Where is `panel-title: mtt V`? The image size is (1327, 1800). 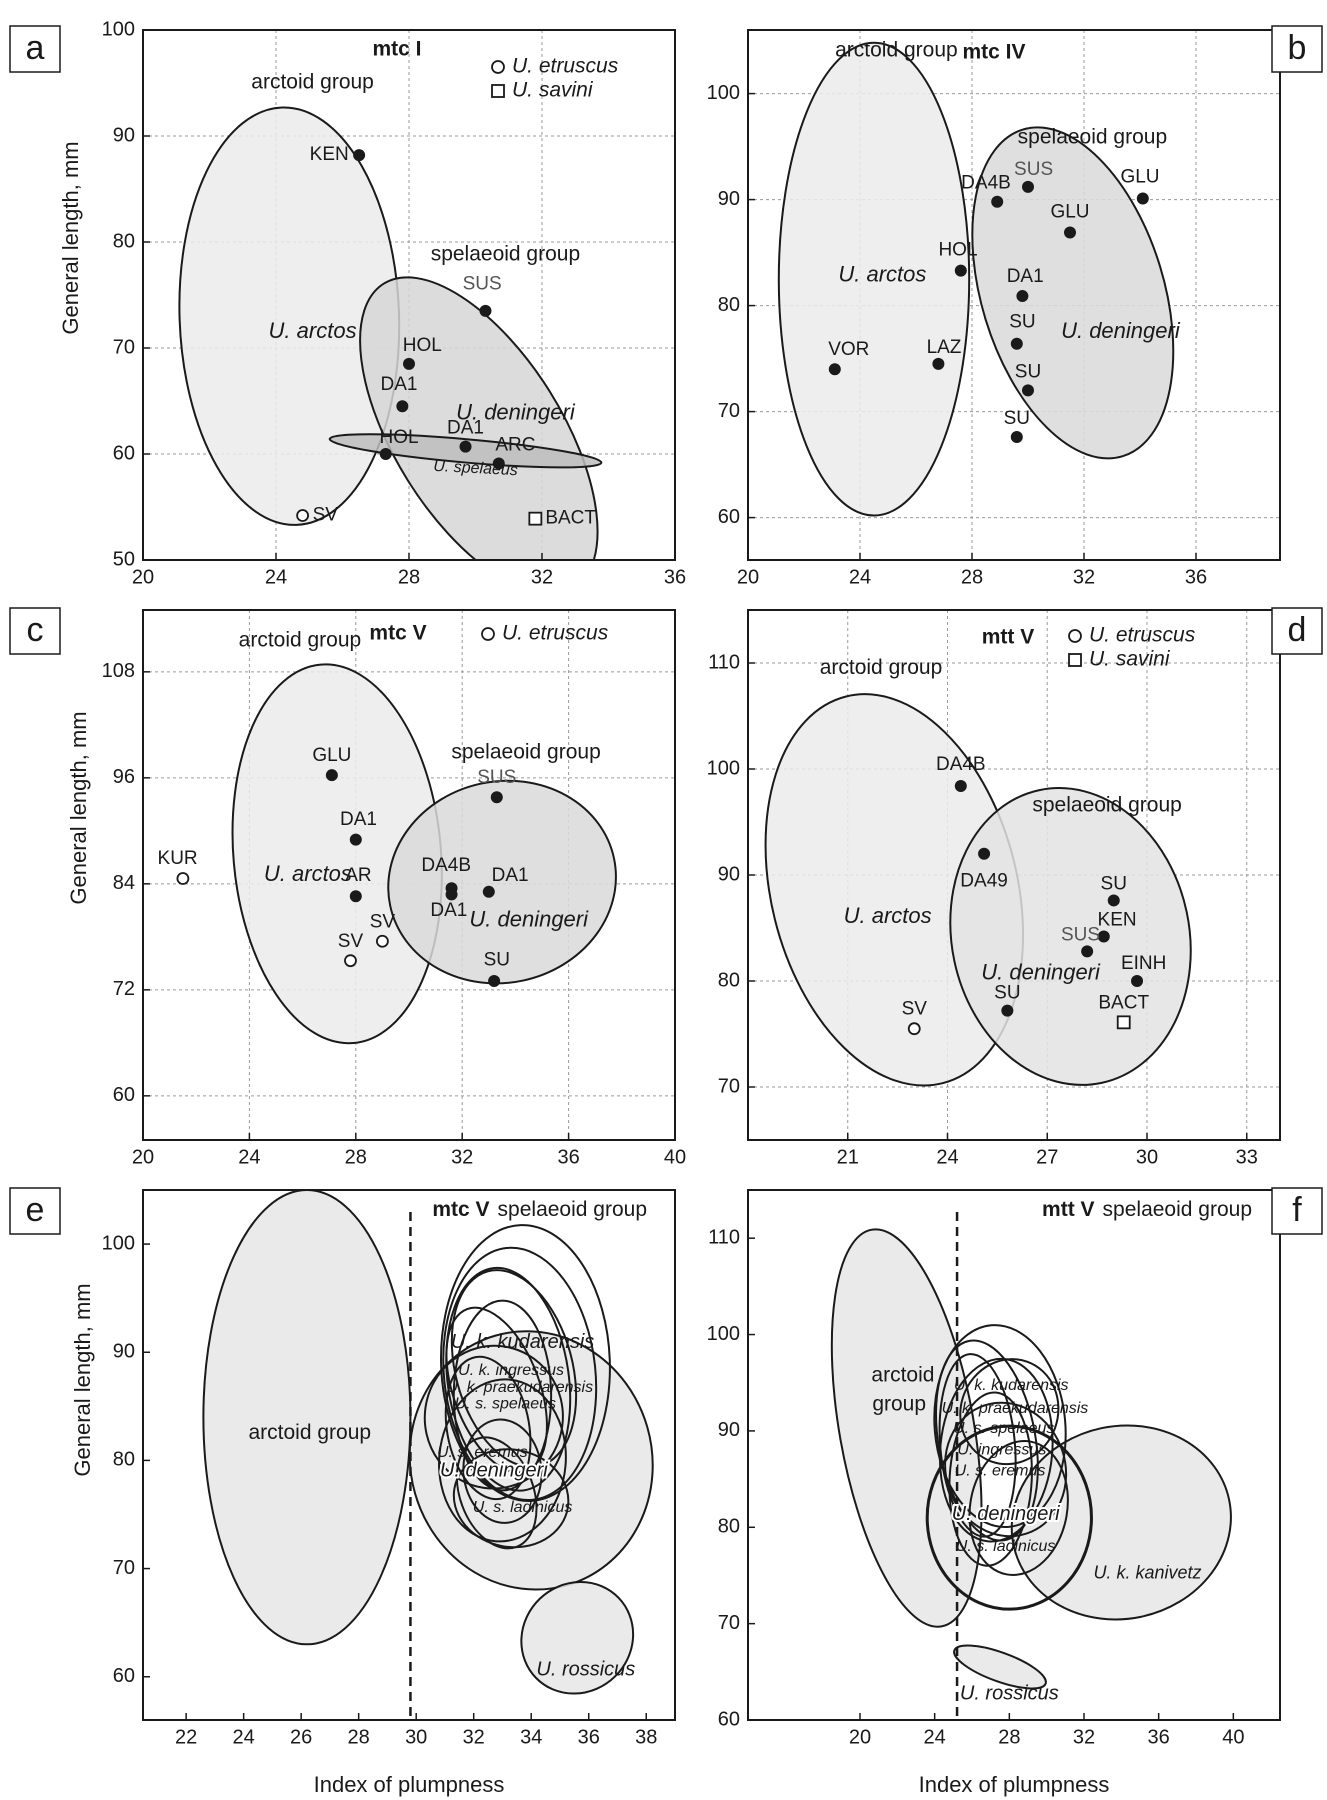
panel-title: mtt V is located at coordinates (1008, 637).